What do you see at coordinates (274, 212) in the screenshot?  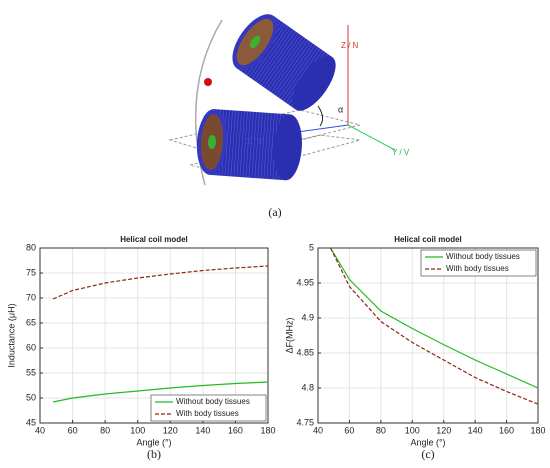 I see `caption: (a)` at bounding box center [274, 212].